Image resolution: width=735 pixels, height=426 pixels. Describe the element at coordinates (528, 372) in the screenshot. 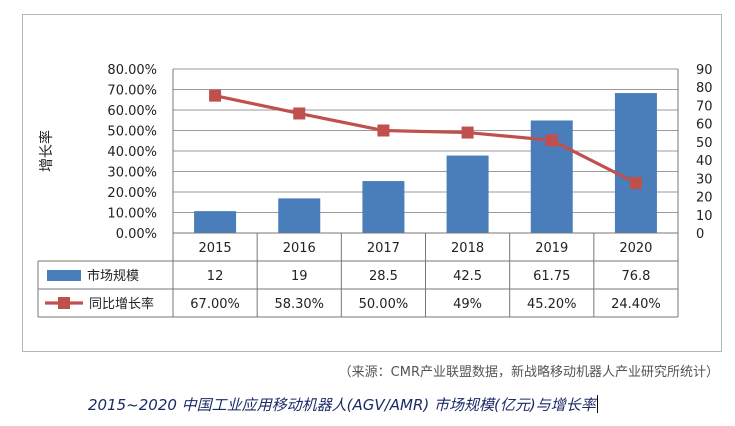

I see `source-note: （来源：CMR产业联盟数据，新战略移动机器人产业研究所统计）` at that location.